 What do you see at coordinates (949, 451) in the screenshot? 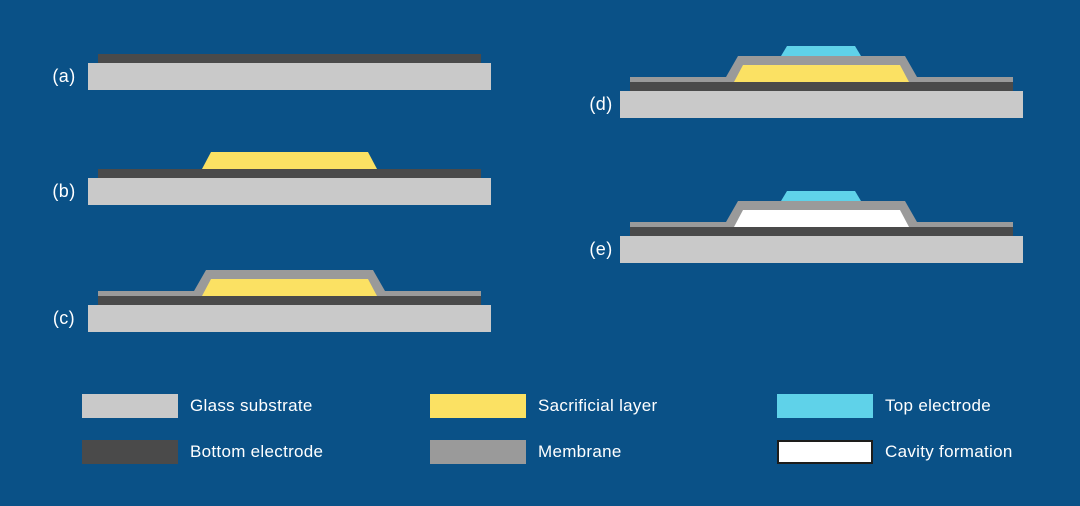
I see `legend-label-cavity-formation: Cavity formation` at bounding box center [949, 451].